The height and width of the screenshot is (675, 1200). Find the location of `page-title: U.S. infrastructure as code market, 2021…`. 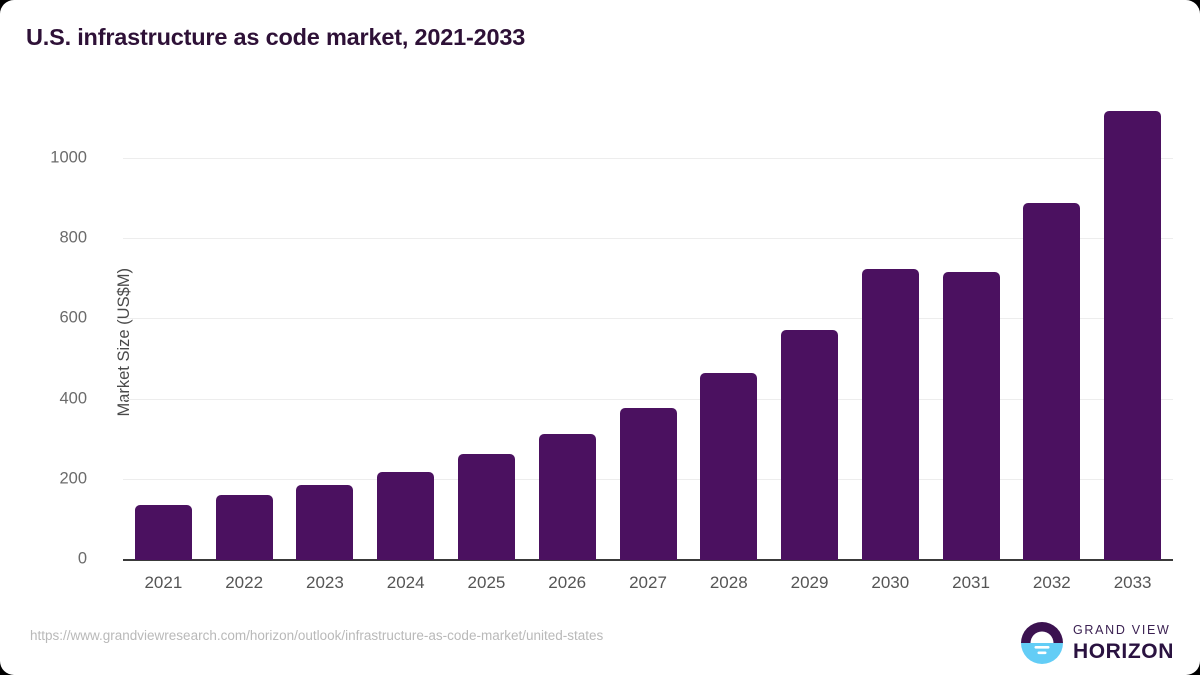

page-title: U.S. infrastructure as code market, 2021… is located at coordinates (276, 37).